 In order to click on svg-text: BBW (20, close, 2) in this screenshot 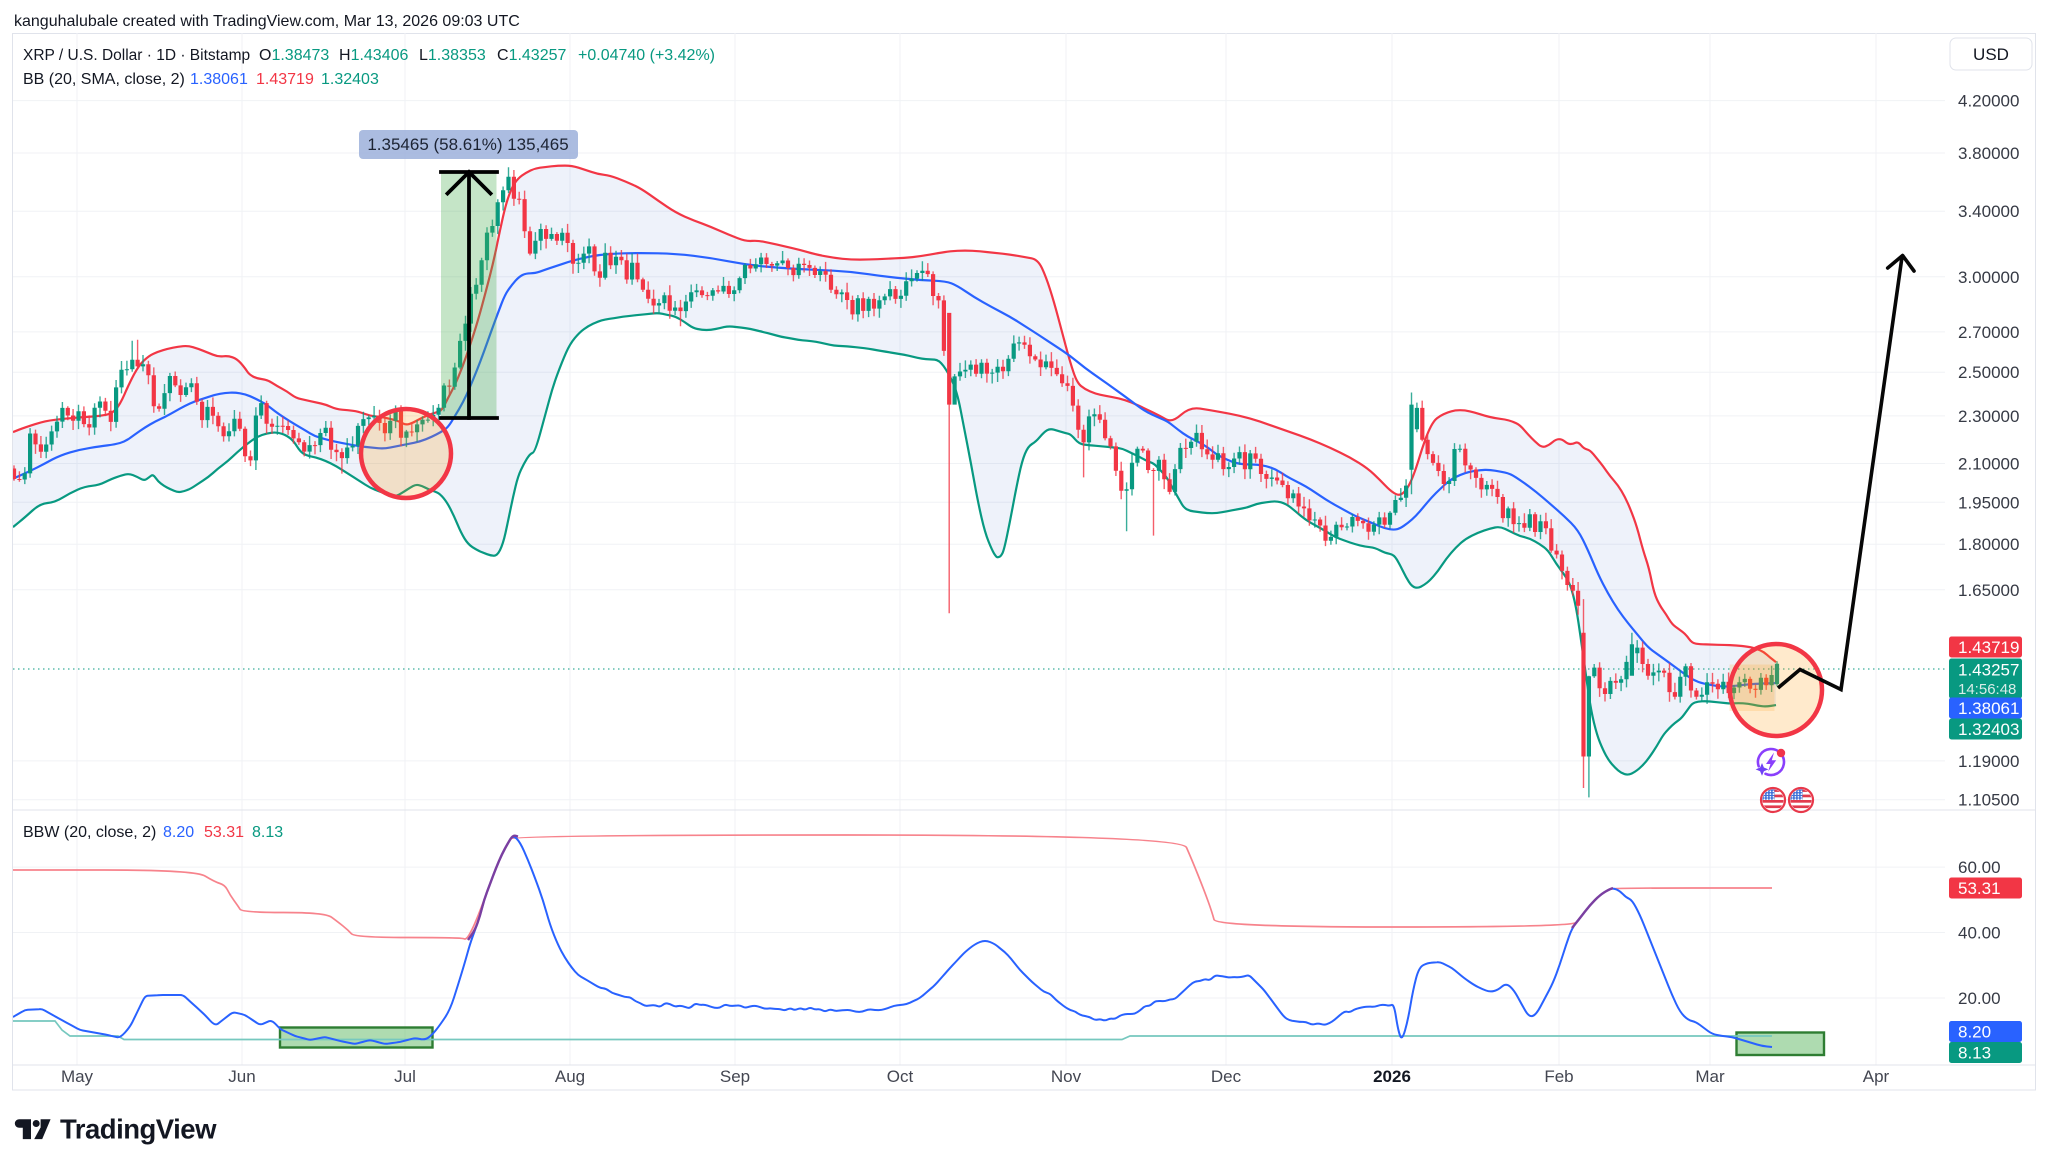, I will do `click(89, 832)`.